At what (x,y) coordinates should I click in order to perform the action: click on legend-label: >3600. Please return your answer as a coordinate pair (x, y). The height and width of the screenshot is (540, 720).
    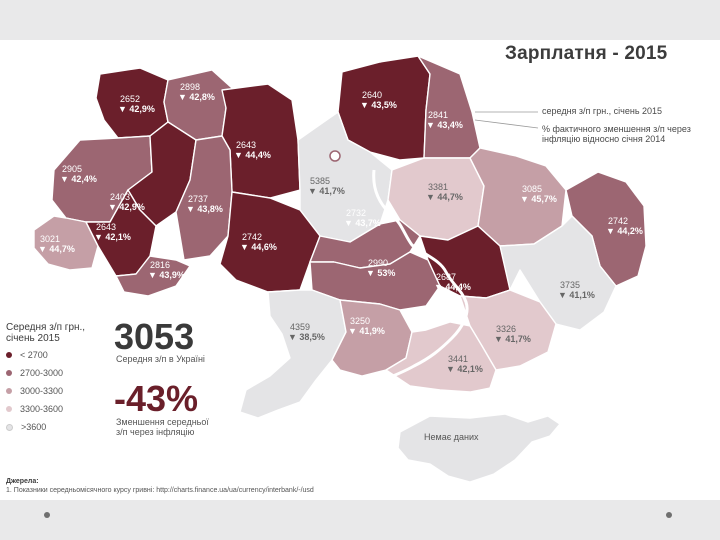
    Looking at the image, I should click on (34, 427).